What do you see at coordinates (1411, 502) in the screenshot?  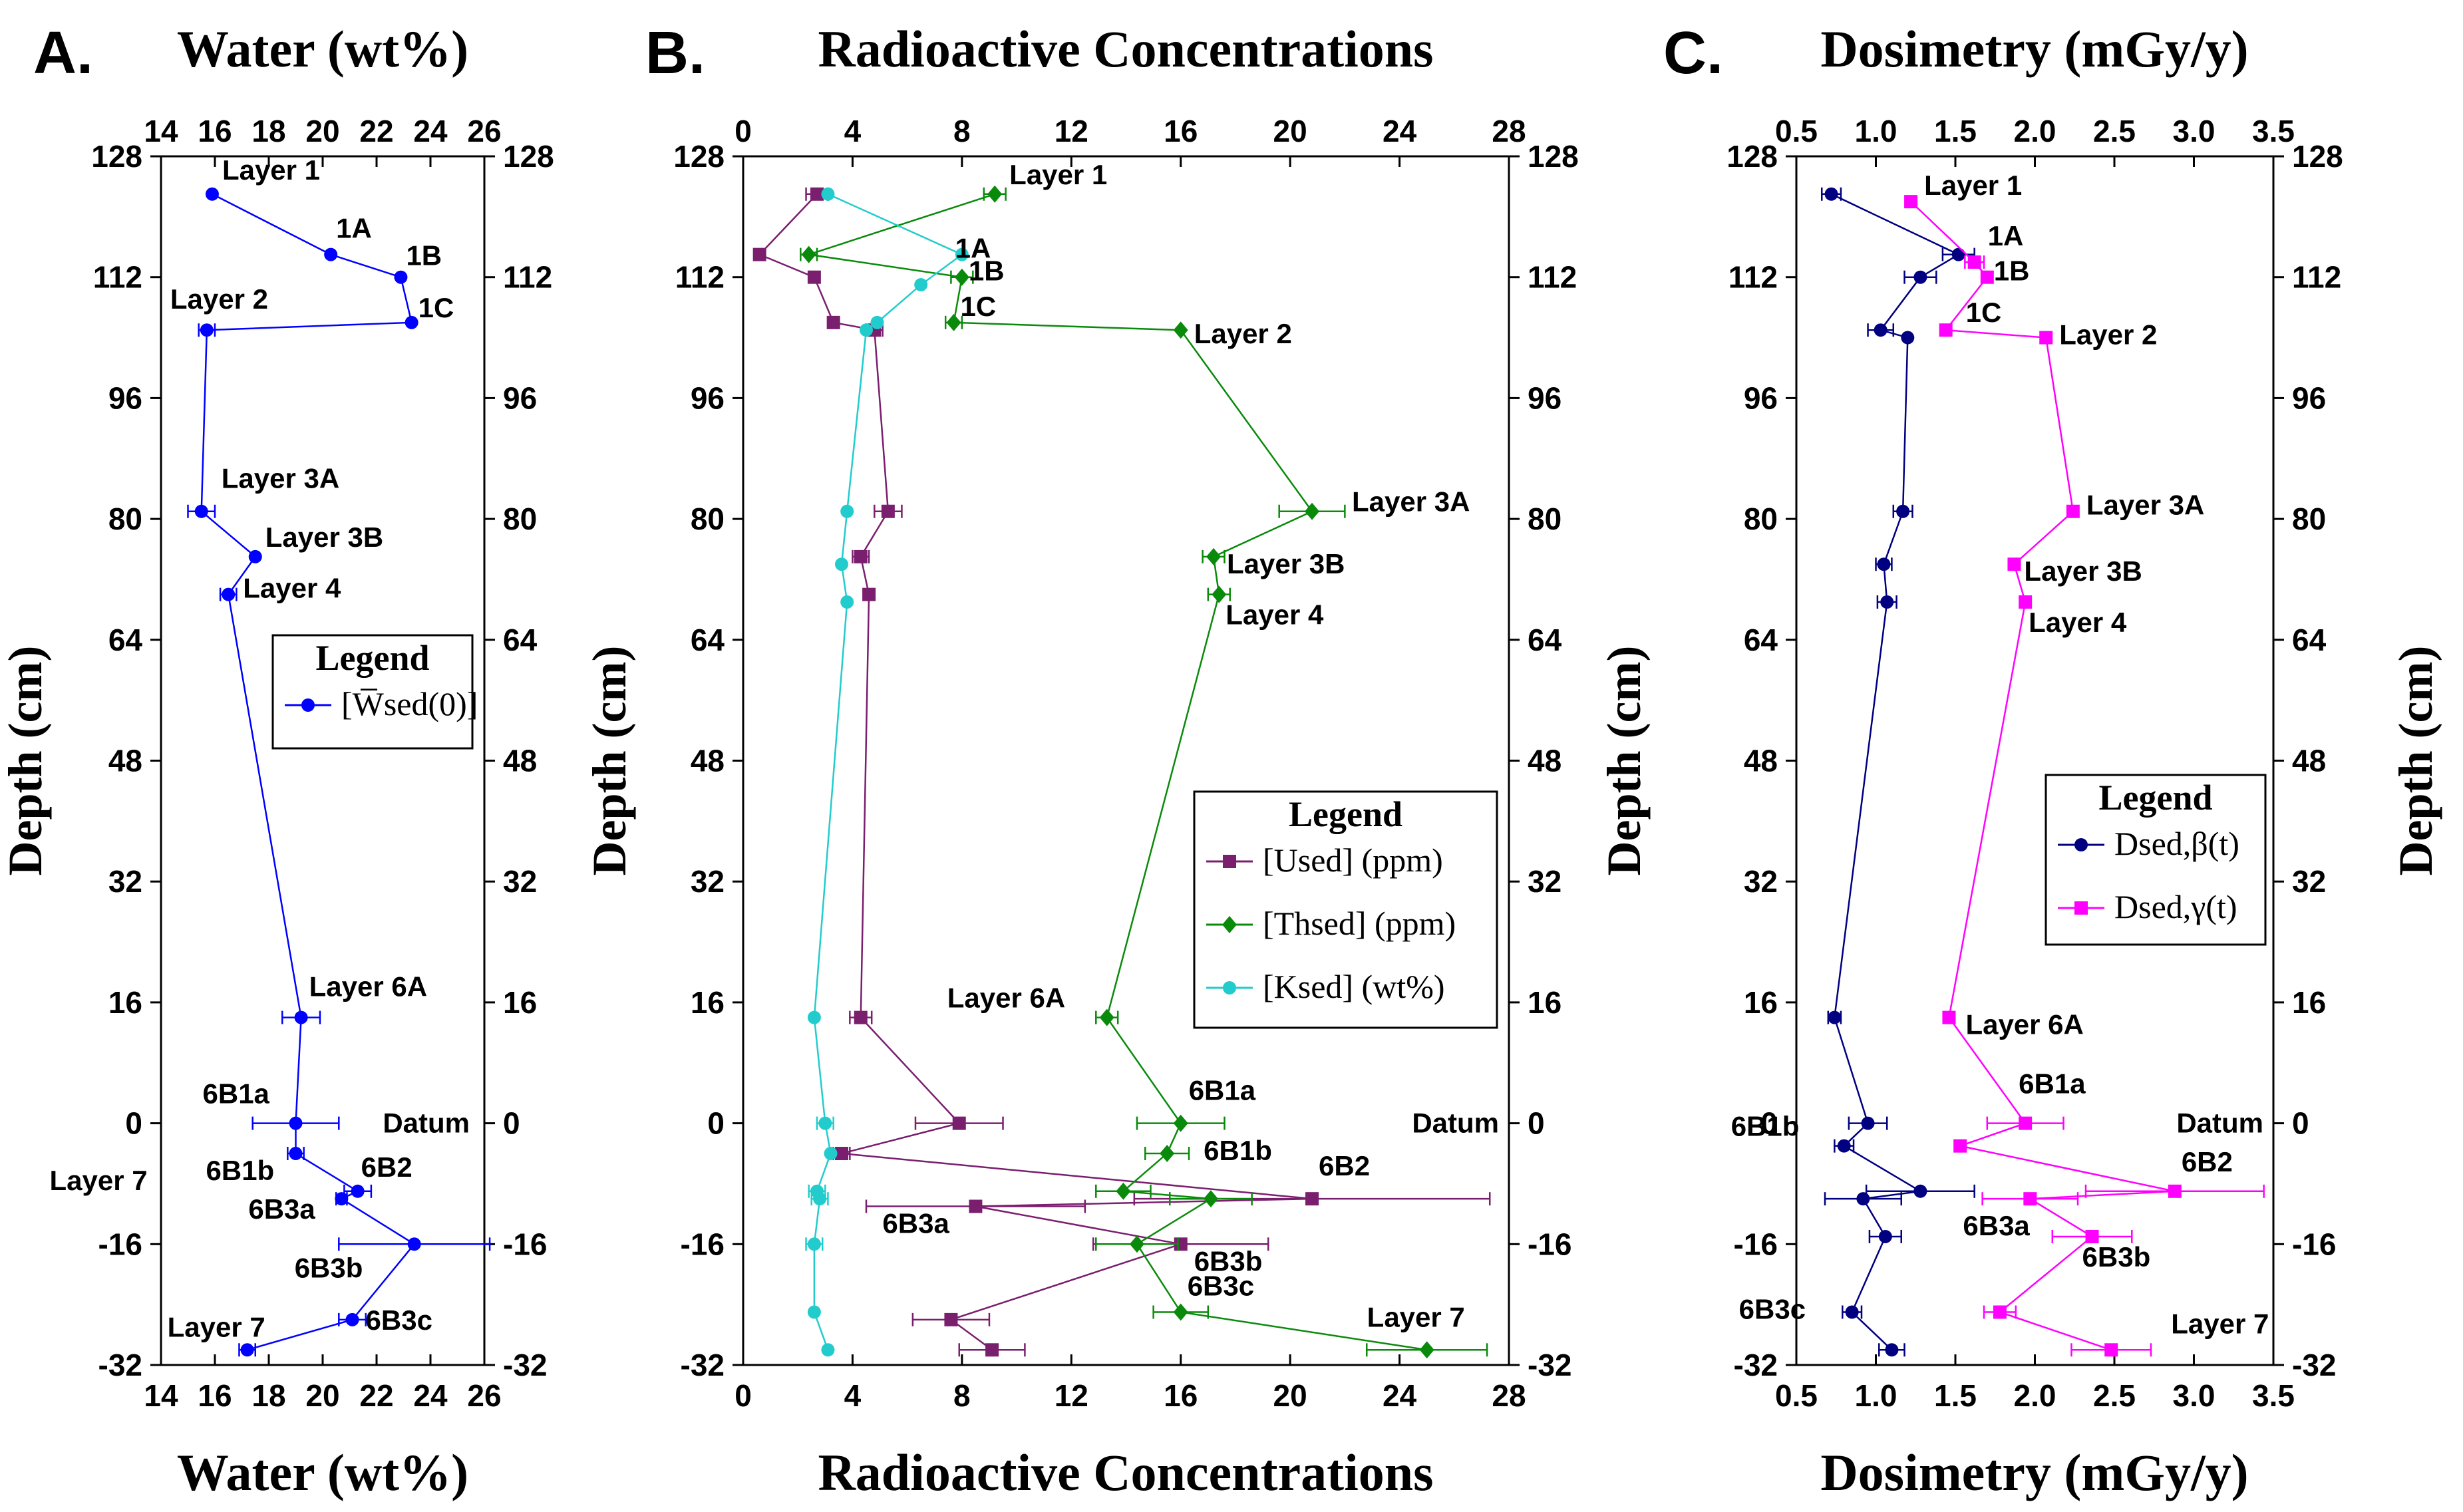 I see `point-label: Layer 3A` at bounding box center [1411, 502].